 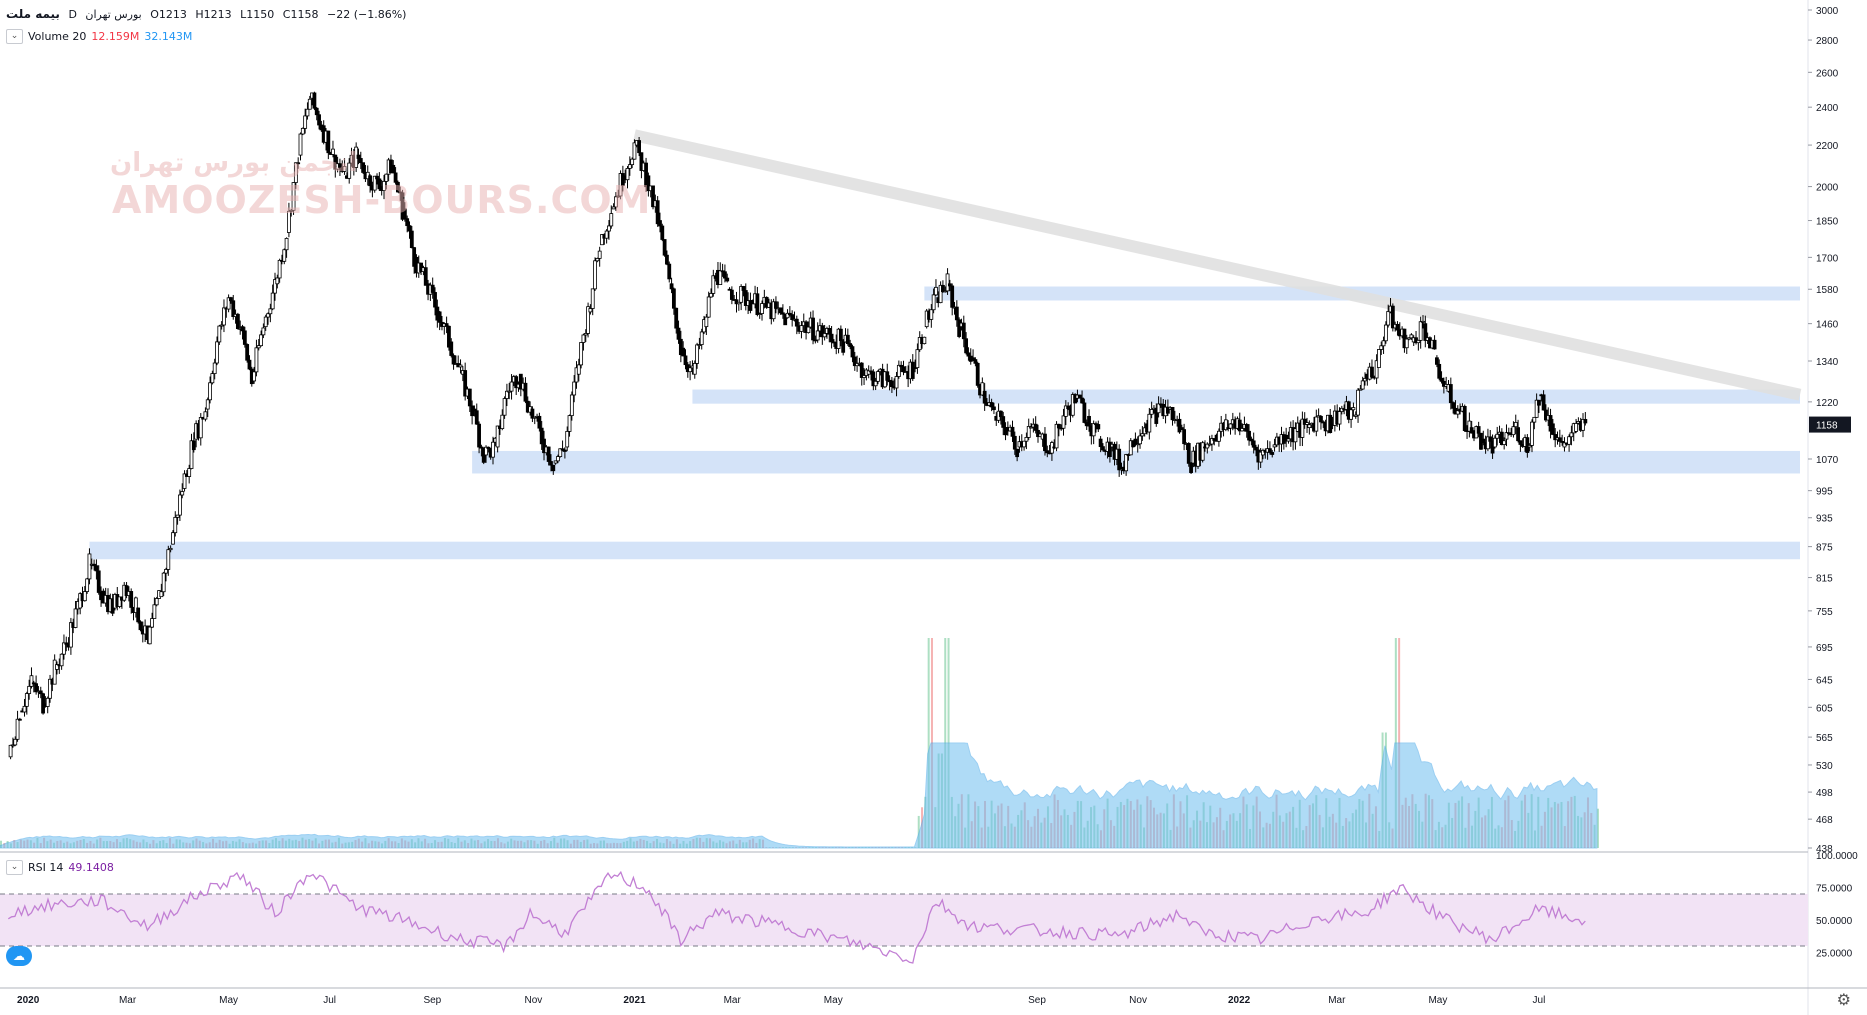 I want to click on interval-label: D, so click(x=72, y=14).